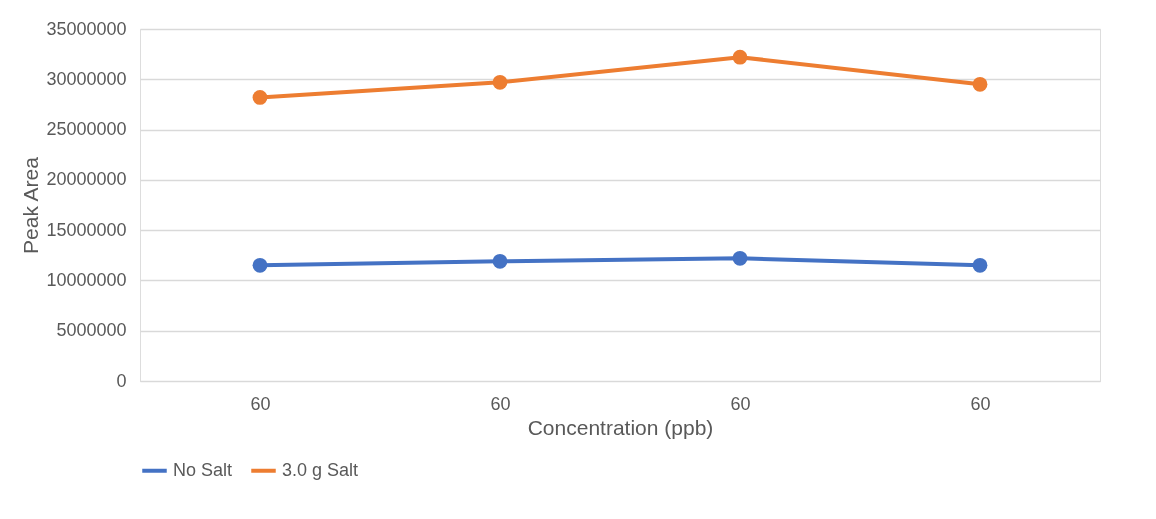 The height and width of the screenshot is (519, 1156). Describe the element at coordinates (86, 129) in the screenshot. I see `y-tick-label: 25000000` at that location.